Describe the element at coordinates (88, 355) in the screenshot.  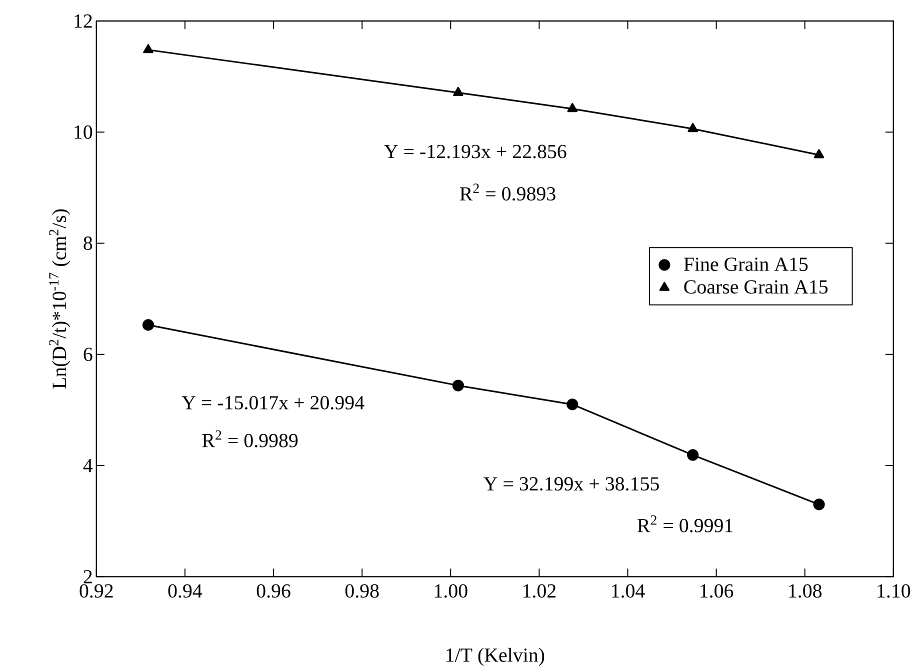
I see `y-tick-label: 6` at that location.